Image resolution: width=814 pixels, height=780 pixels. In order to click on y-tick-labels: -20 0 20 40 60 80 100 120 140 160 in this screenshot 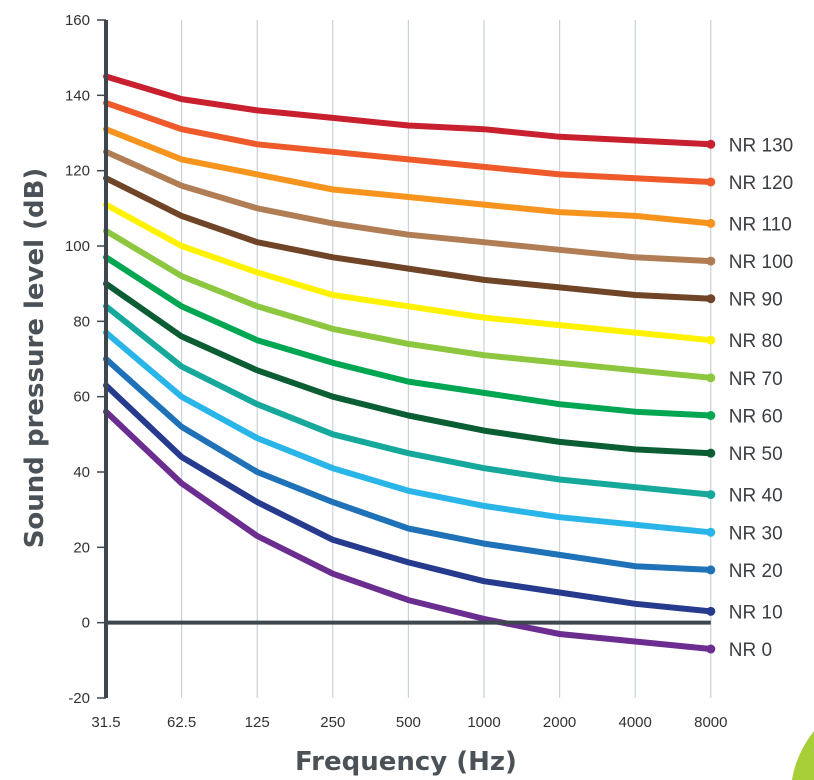, I will do `click(85, 359)`.